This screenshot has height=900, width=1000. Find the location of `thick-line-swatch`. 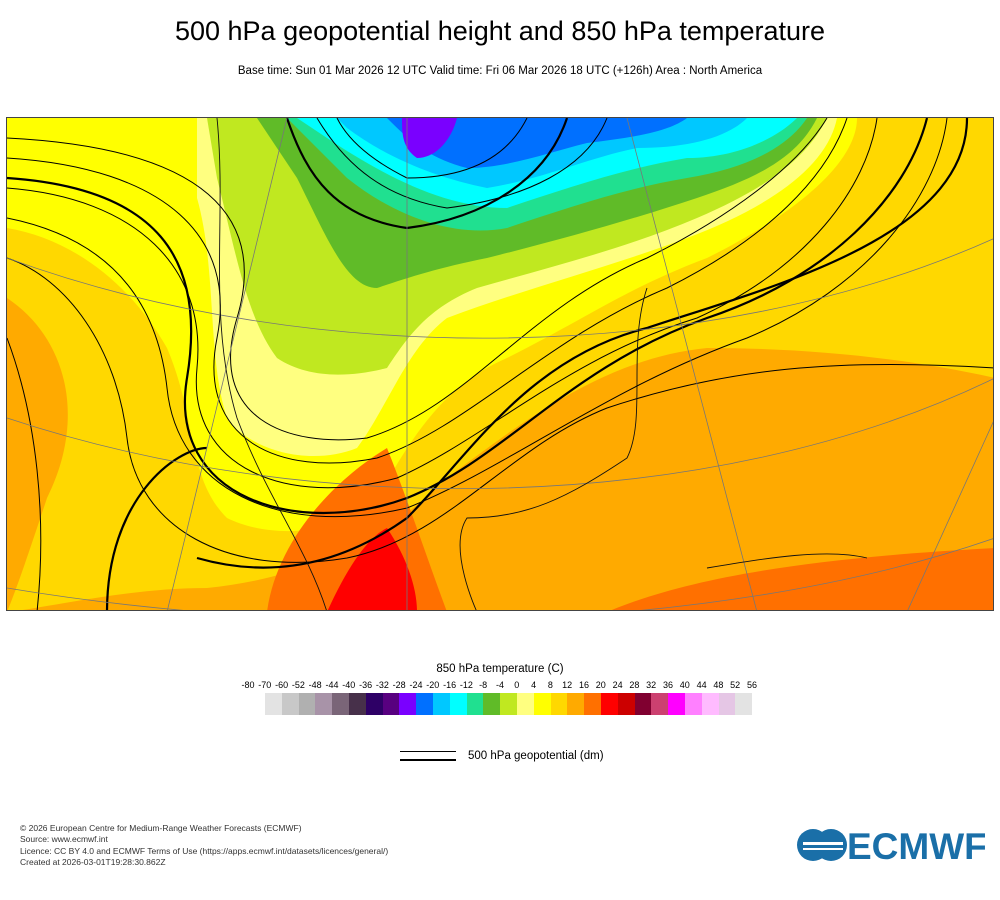

thick-line-swatch is located at coordinates (428, 760).